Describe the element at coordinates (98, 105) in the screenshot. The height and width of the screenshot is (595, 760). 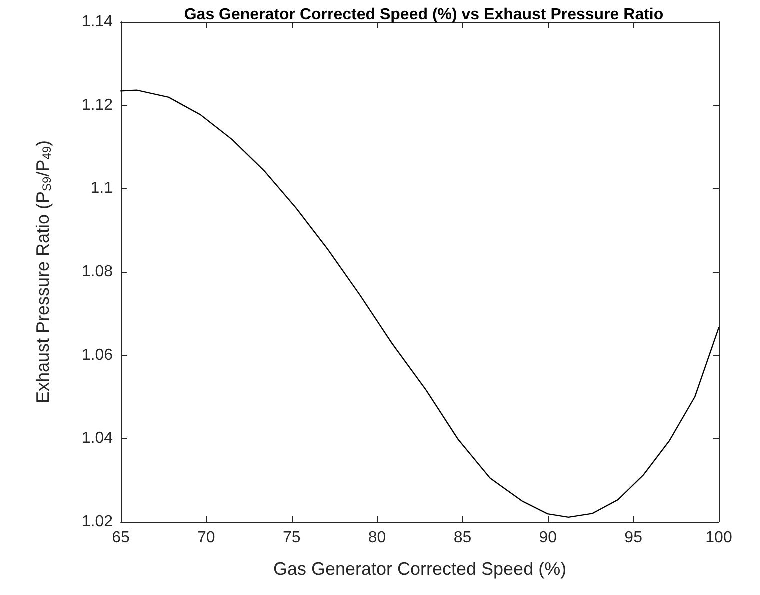
I see `y-tick-label: 1.12` at that location.